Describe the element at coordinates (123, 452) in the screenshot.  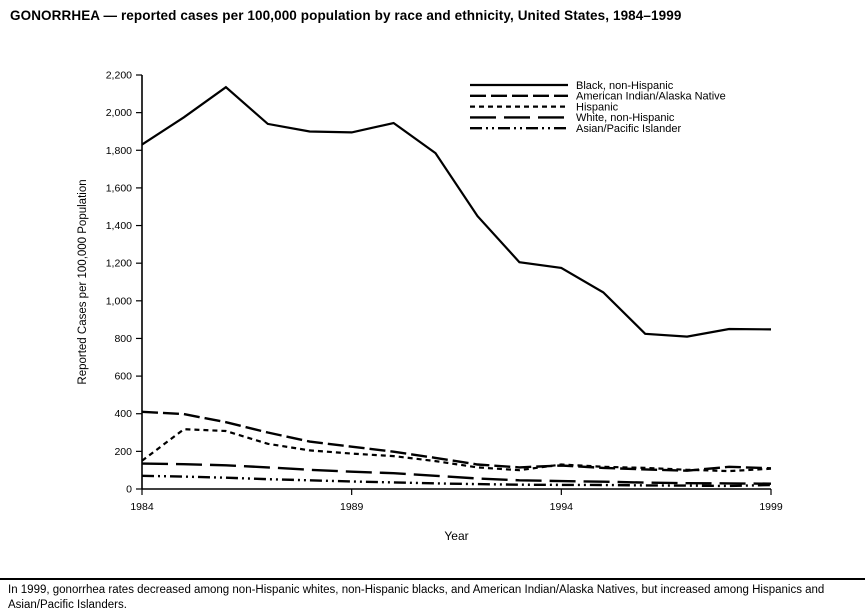
I see `y-tick-label: 200` at that location.